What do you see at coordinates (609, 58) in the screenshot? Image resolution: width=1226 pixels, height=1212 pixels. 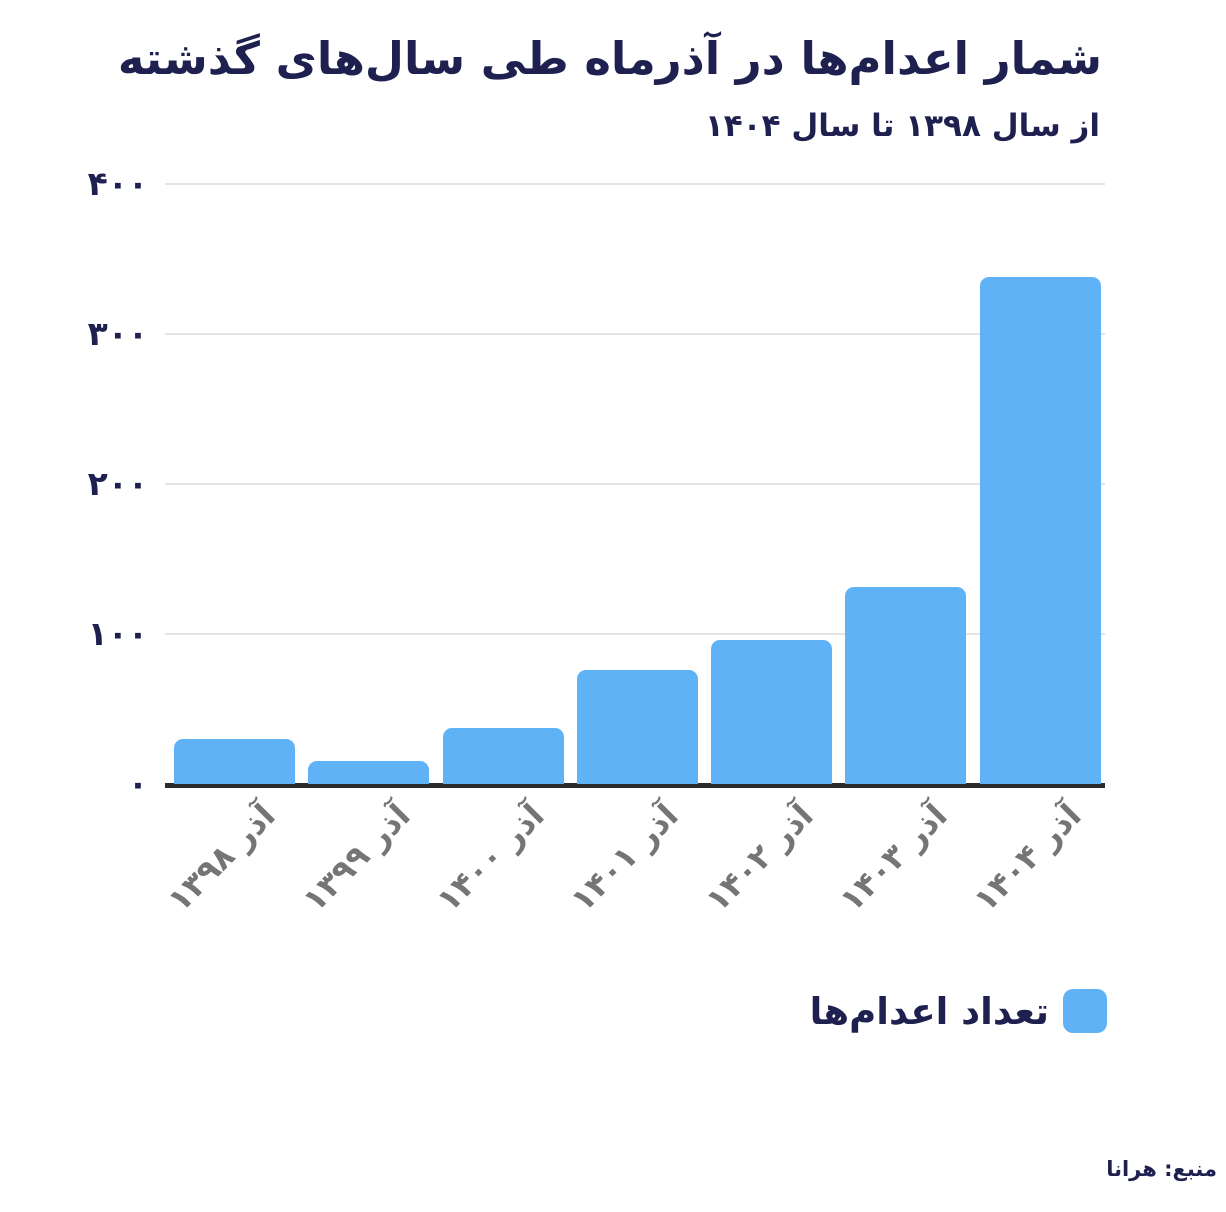 I see `chart-title: شمار اعدام‌ها در آذرماه طی سال‌های گذشته` at bounding box center [609, 58].